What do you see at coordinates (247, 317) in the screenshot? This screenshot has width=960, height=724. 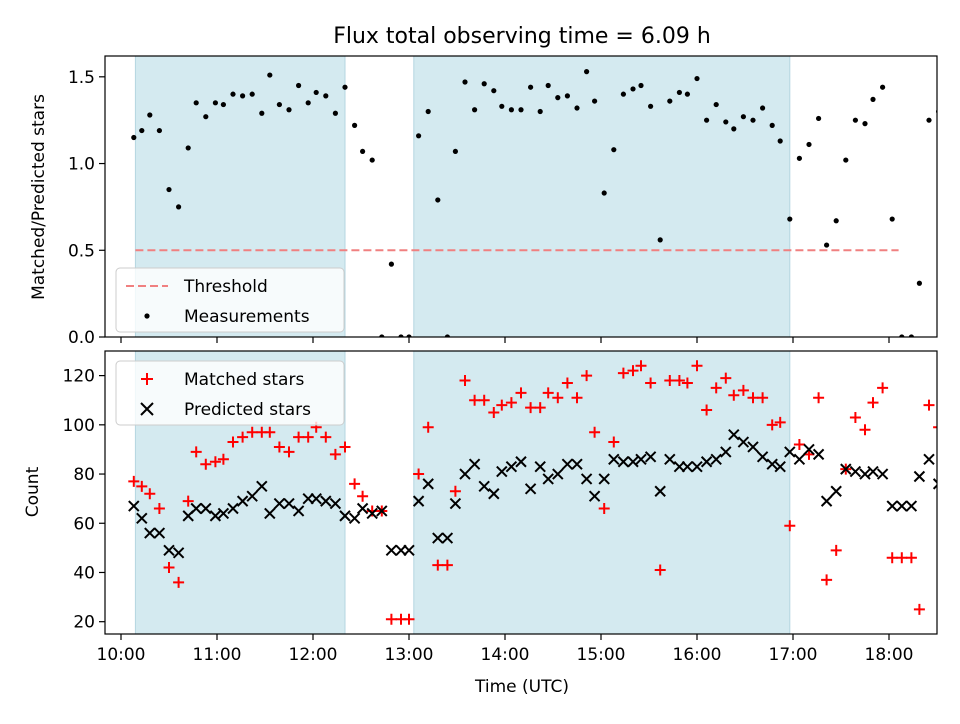 I see `legend-label: Measurements` at bounding box center [247, 317].